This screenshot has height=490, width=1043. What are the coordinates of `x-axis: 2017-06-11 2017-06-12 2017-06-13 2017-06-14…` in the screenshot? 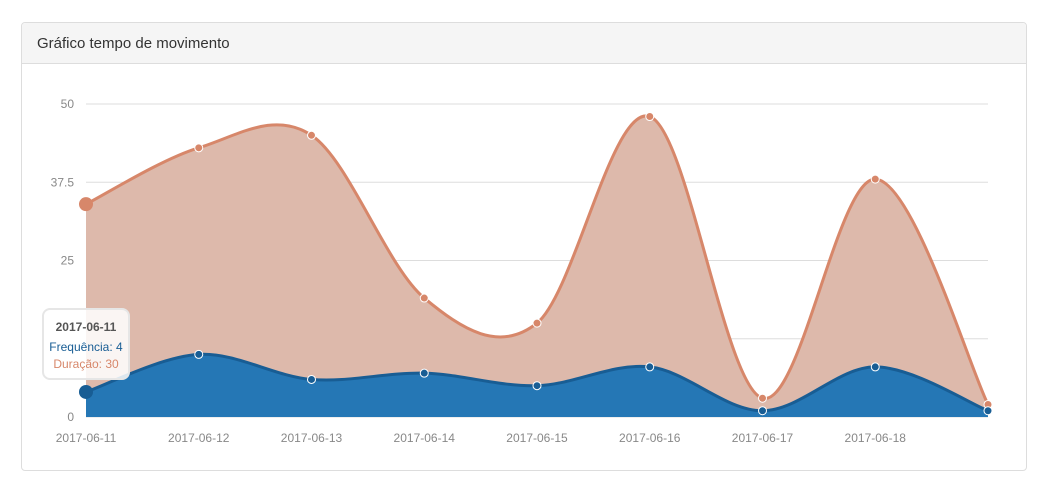 It's located at (481, 438).